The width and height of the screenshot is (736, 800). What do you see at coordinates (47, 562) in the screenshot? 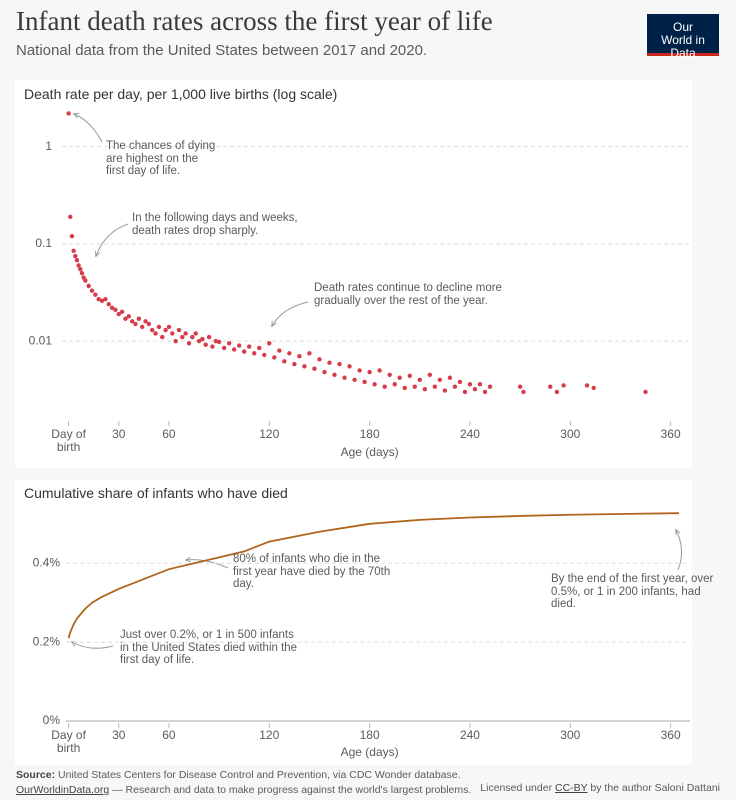
I see `y-tick-label: 0.4%` at bounding box center [47, 562].